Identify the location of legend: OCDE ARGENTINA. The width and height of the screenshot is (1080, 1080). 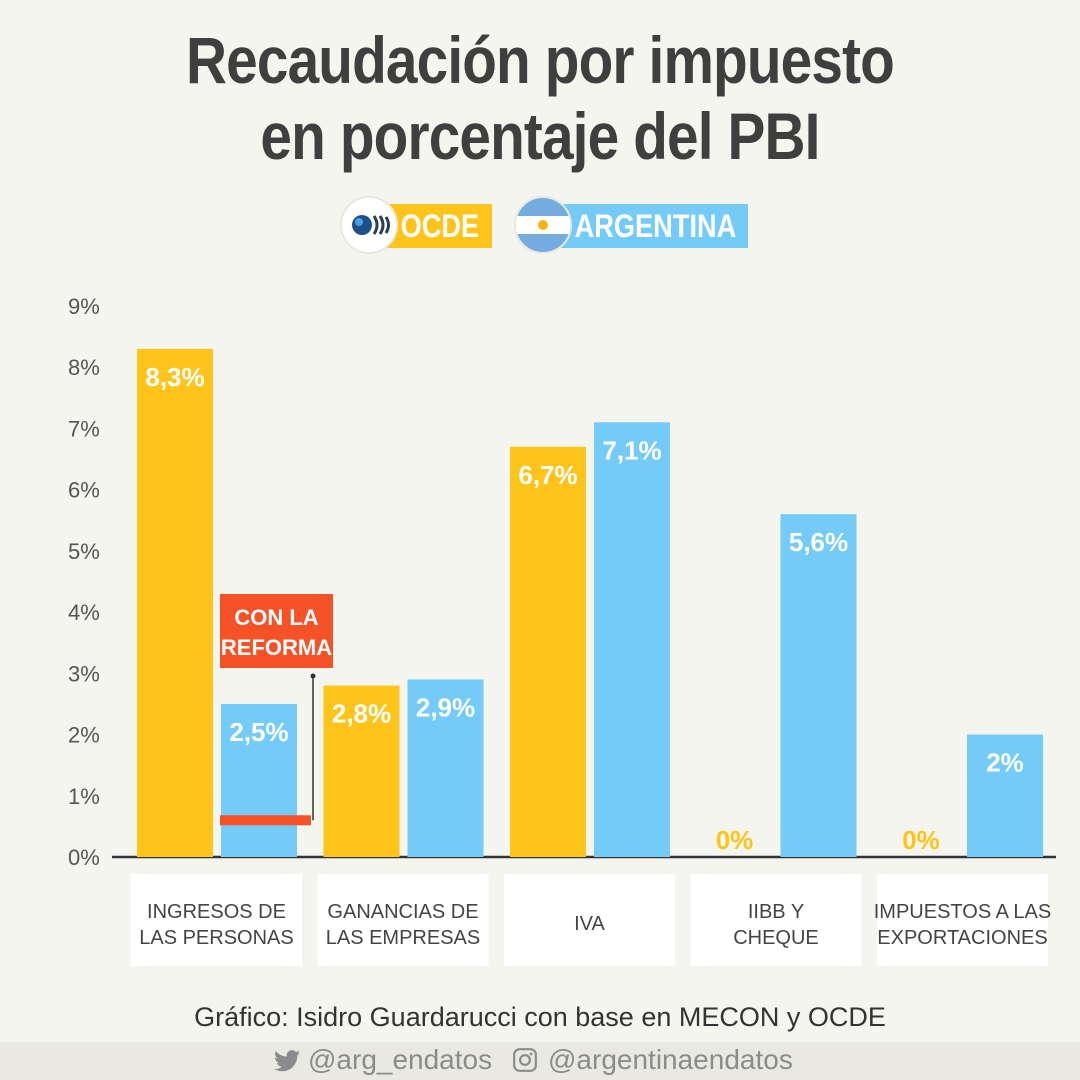
(540, 226).